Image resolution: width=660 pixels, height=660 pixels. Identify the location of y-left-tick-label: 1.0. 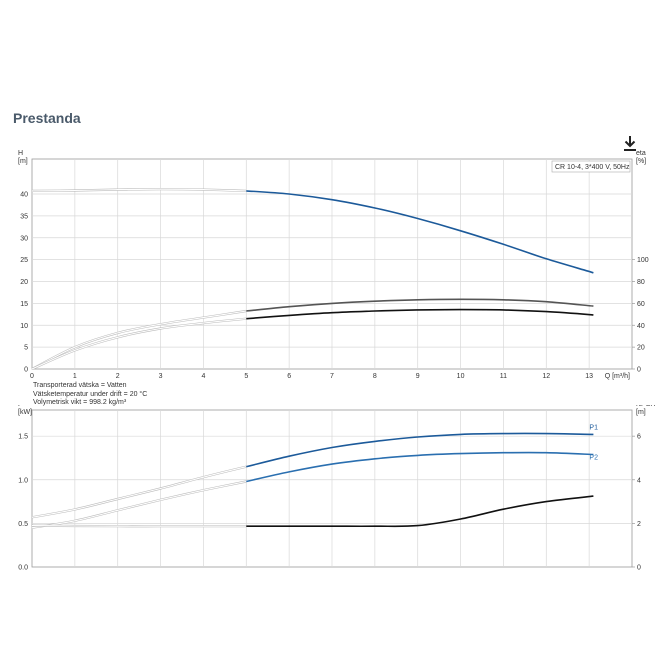
(23, 480).